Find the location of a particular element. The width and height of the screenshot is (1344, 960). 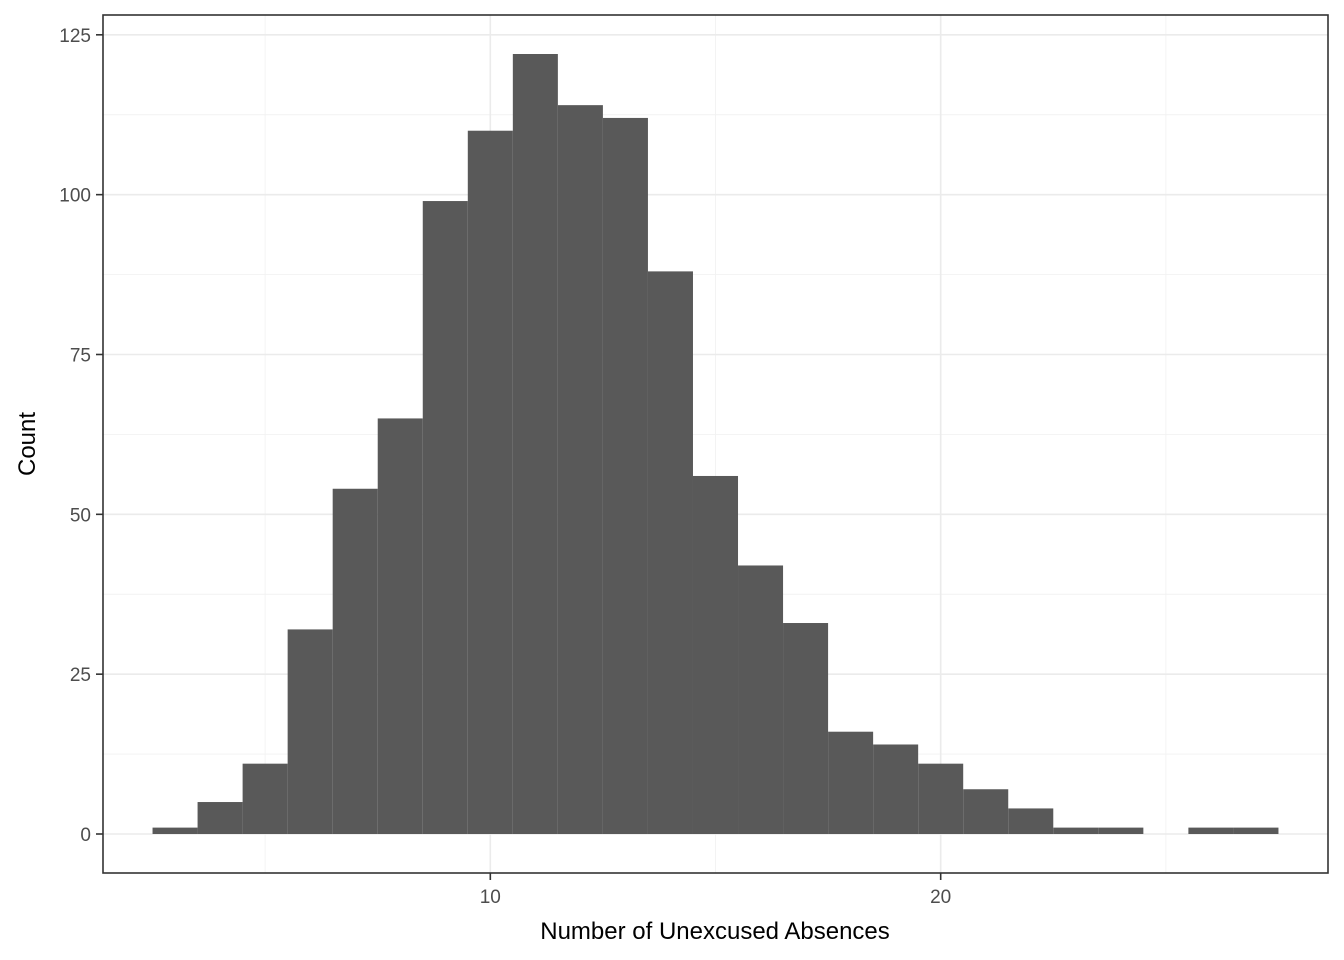

y-tick-label: 125 is located at coordinates (75, 36).